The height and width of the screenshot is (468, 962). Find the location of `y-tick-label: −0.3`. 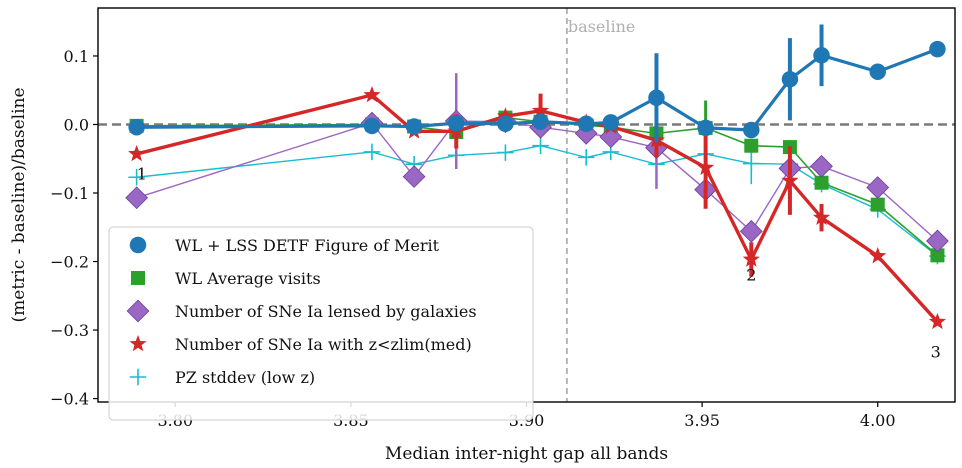

y-tick-label: −0.3 is located at coordinates (69, 330).